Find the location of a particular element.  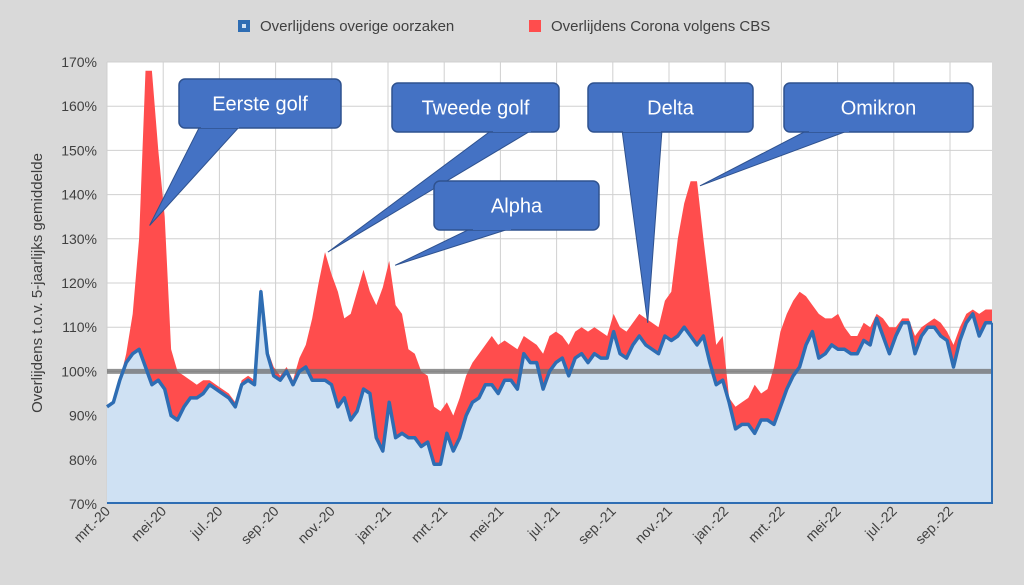

legend-label: Overlijdens overige oorzaken is located at coordinates (357, 26).